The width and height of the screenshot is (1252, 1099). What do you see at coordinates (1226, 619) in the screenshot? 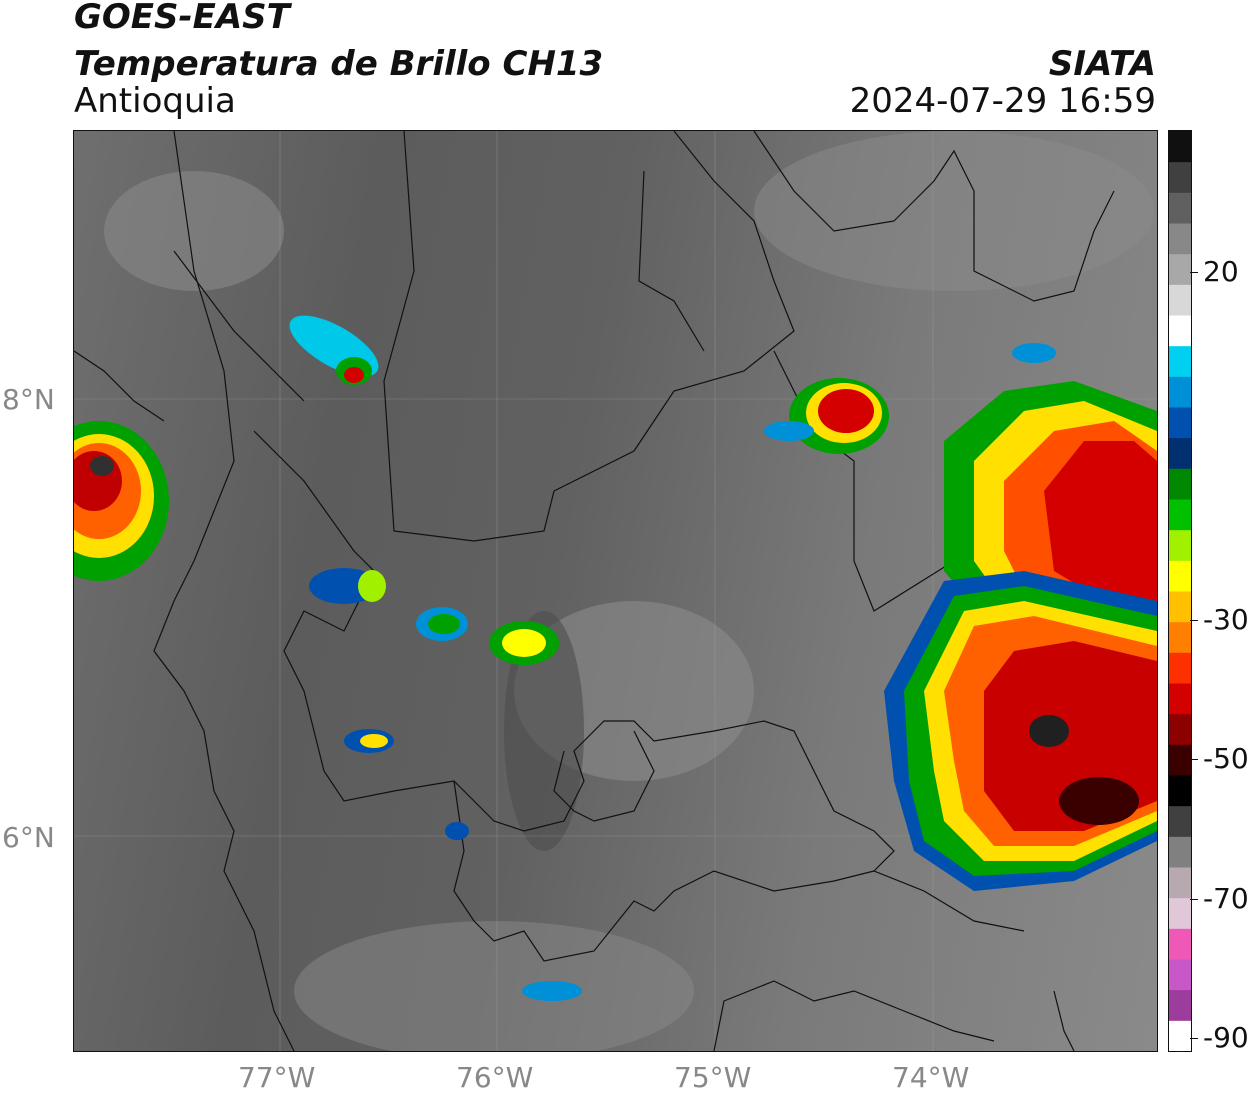
I see `colorbar-label-minus30: -30` at bounding box center [1226, 619].